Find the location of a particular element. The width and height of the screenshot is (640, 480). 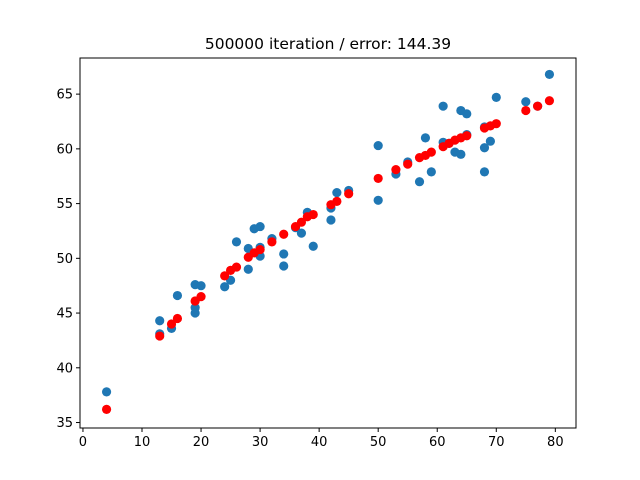

x-tick-label: 30 is located at coordinates (260, 442).